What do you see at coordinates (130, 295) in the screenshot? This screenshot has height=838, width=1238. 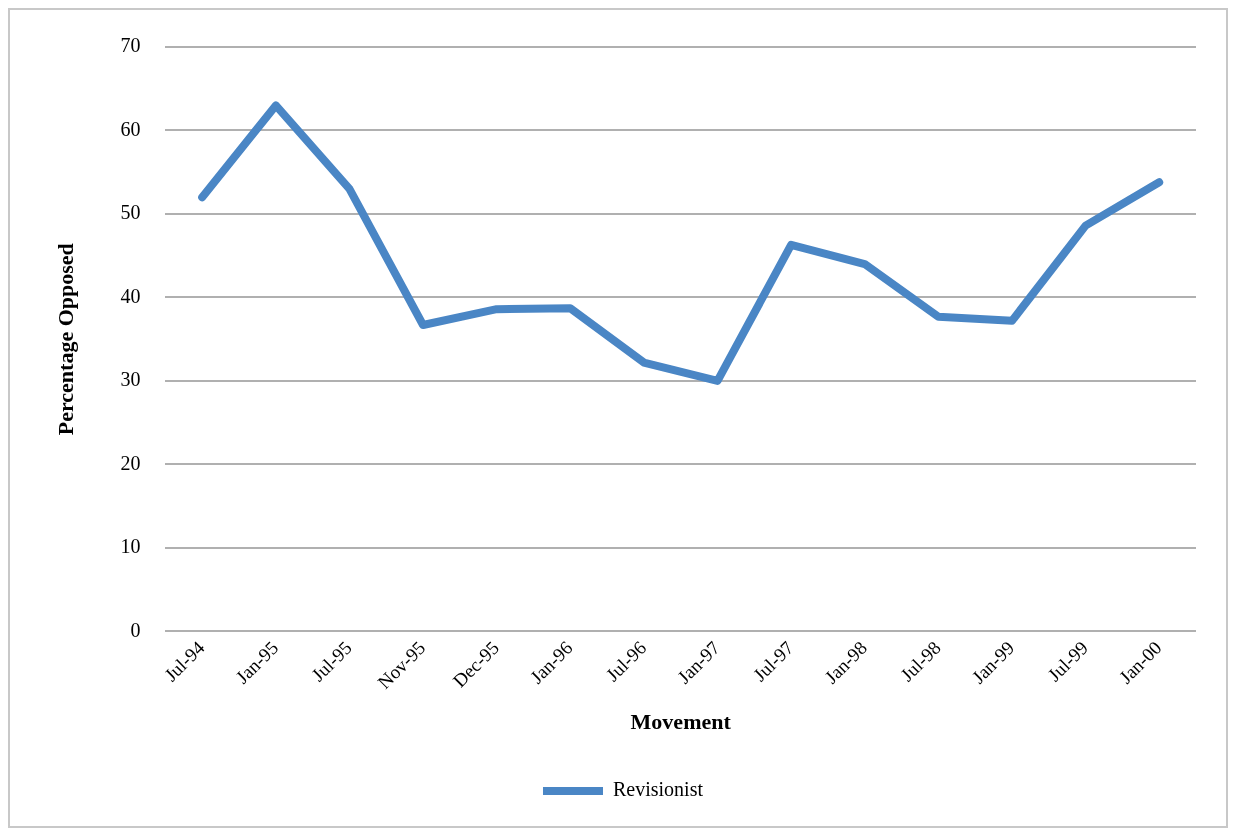 I see `y-tick-label: 40` at bounding box center [130, 295].